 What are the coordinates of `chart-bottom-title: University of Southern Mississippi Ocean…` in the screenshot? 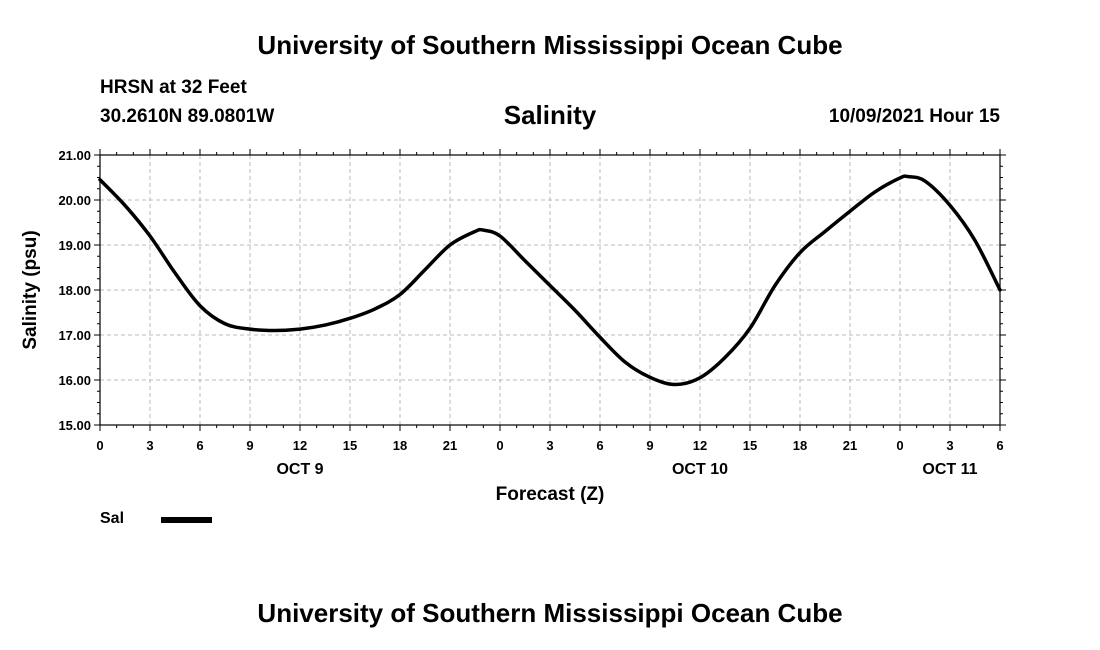 It's located at (550, 613).